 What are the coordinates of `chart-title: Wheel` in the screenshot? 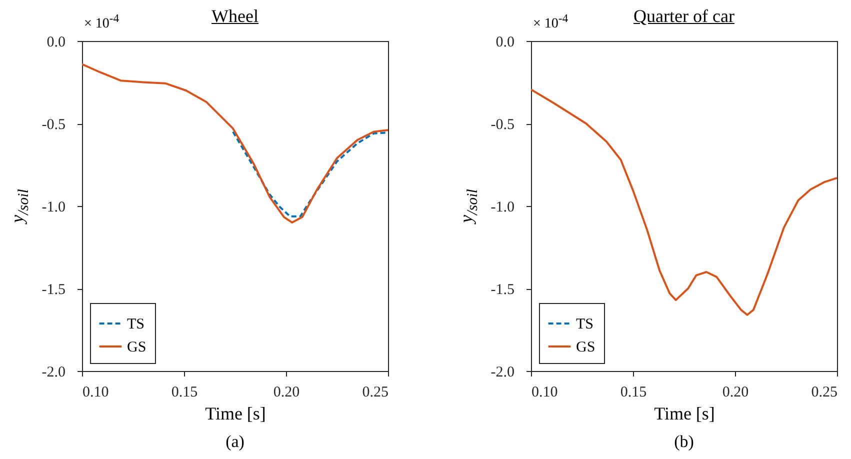 It's located at (235, 16).